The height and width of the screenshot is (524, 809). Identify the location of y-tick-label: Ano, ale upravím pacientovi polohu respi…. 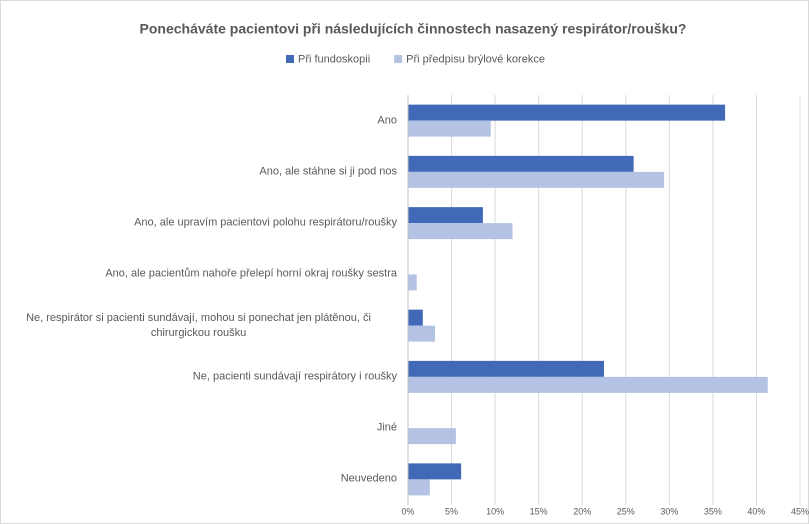
(198, 223).